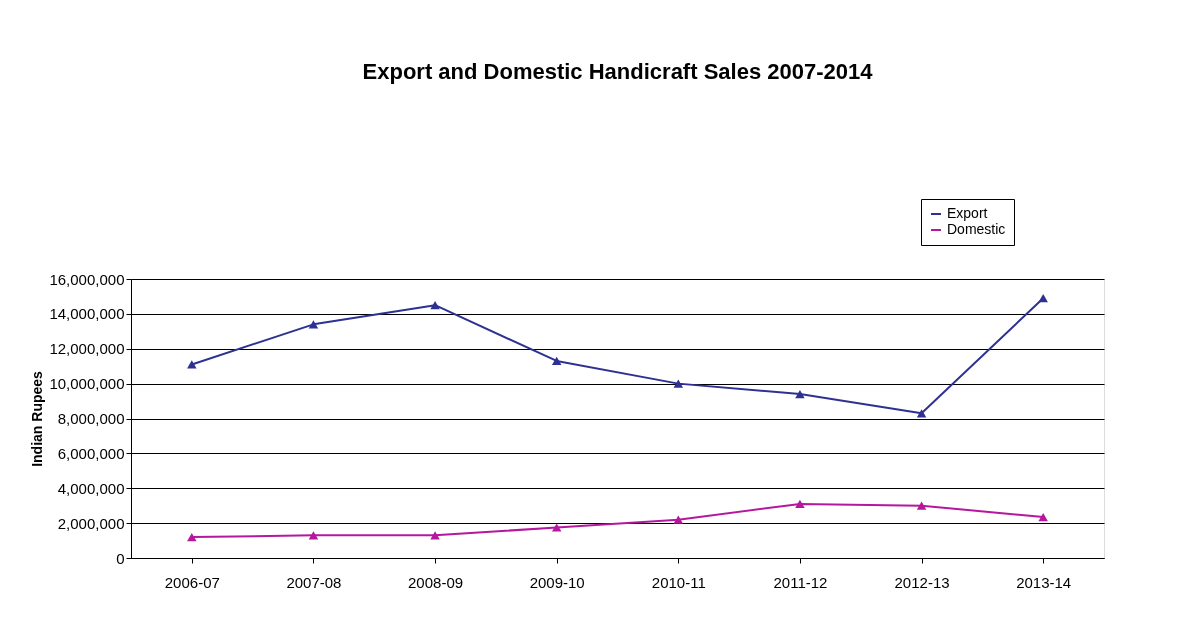 Image resolution: width=1190 pixels, height=638 pixels. I want to click on y-tick-label: 8,000,000, so click(91, 418).